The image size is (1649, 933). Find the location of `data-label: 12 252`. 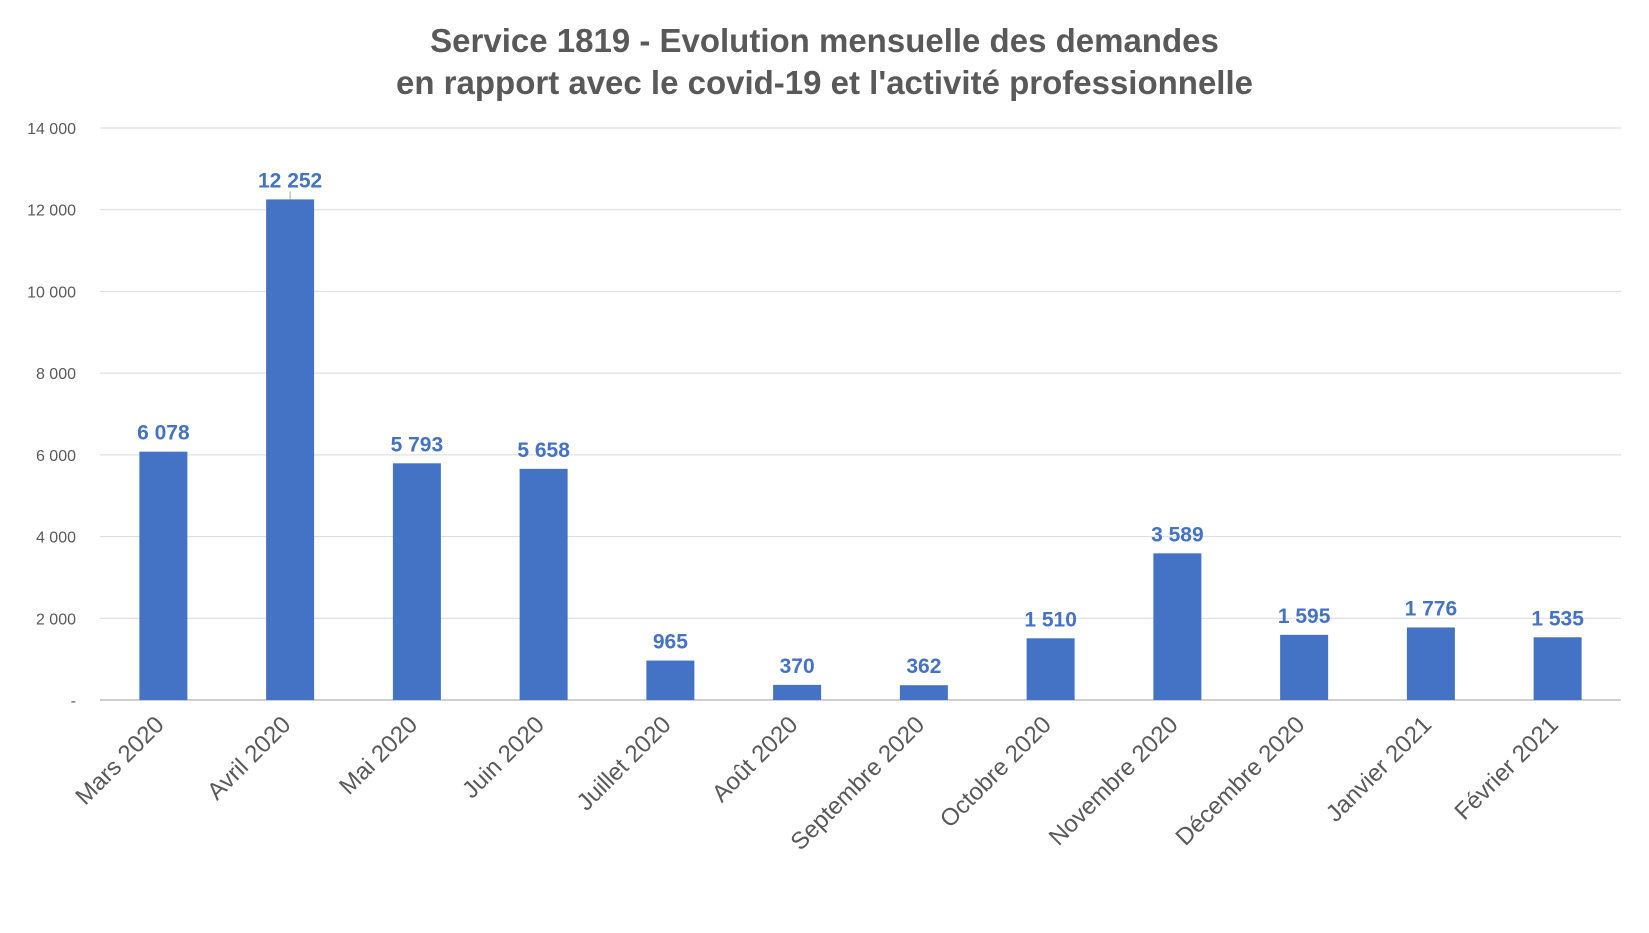

data-label: 12 252 is located at coordinates (290, 180).